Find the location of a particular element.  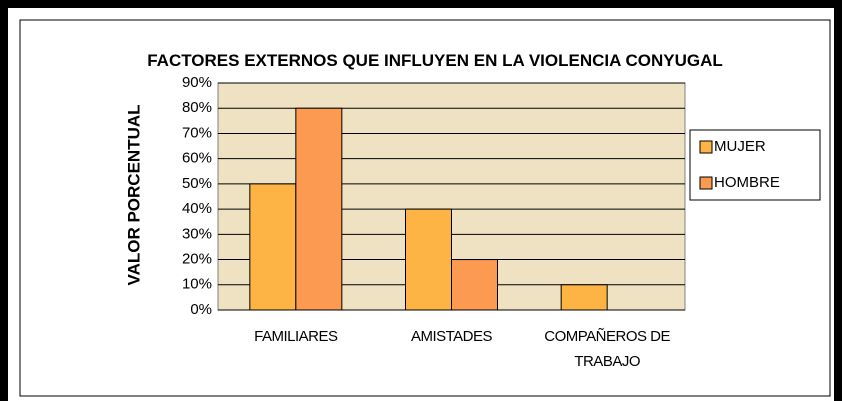

y-tick-label: 30% is located at coordinates (197, 233).